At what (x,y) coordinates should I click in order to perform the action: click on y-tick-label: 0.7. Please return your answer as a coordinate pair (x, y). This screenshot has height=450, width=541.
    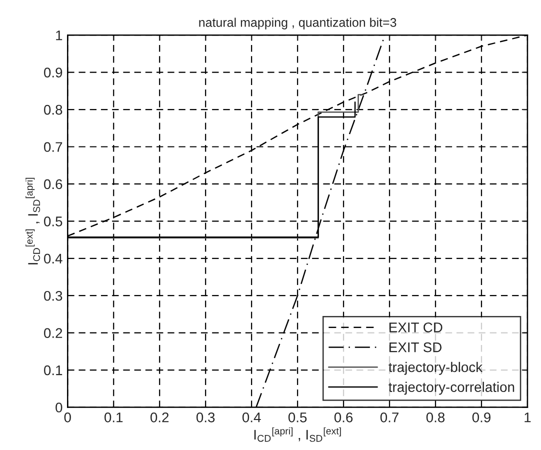
    Looking at the image, I should click on (53, 147).